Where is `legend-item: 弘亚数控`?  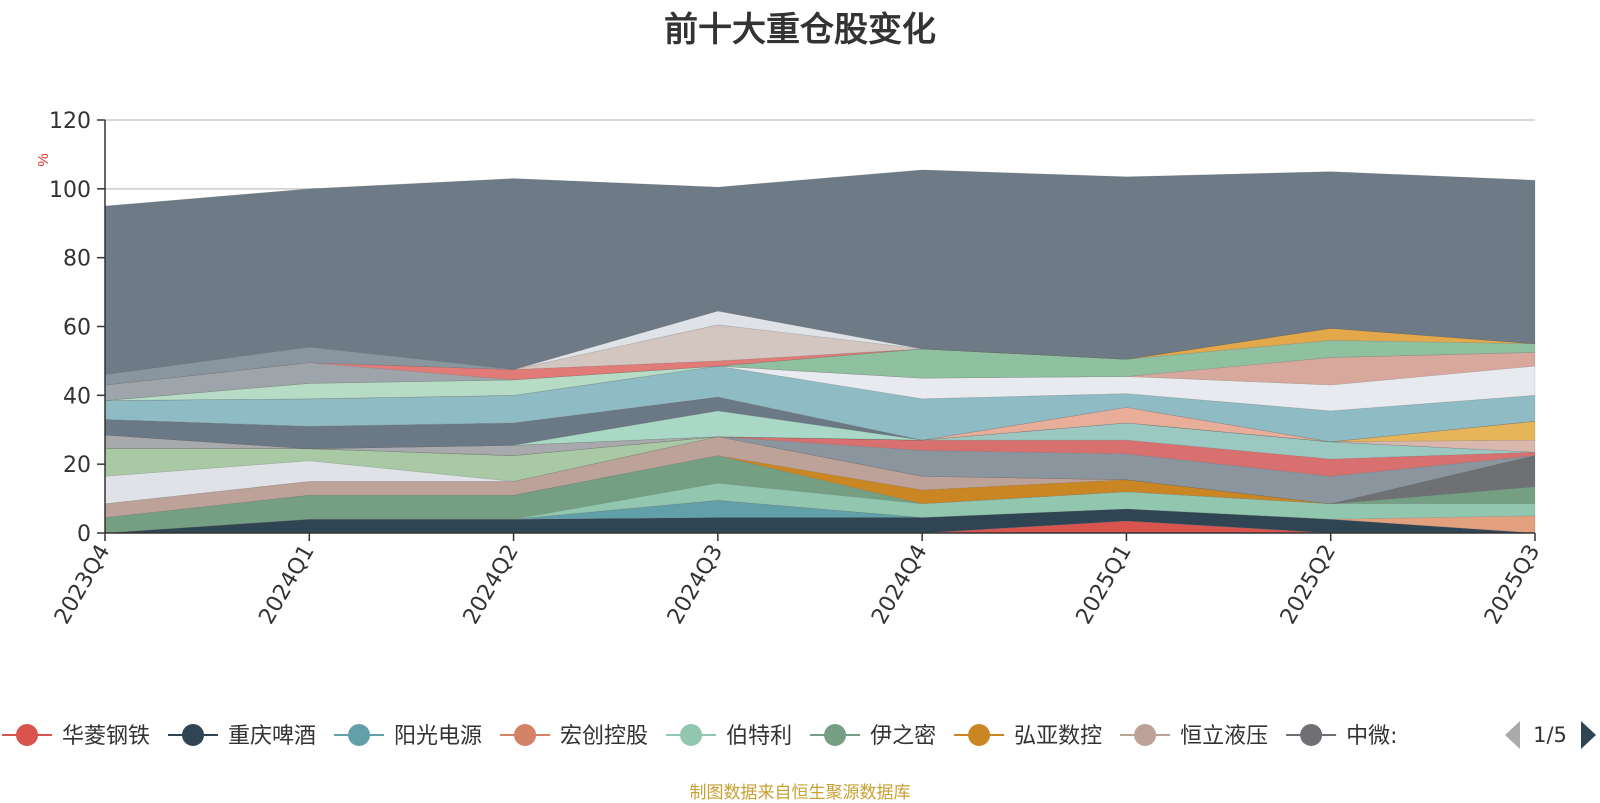
legend-item: 弘亚数控 is located at coordinates (1028, 736).